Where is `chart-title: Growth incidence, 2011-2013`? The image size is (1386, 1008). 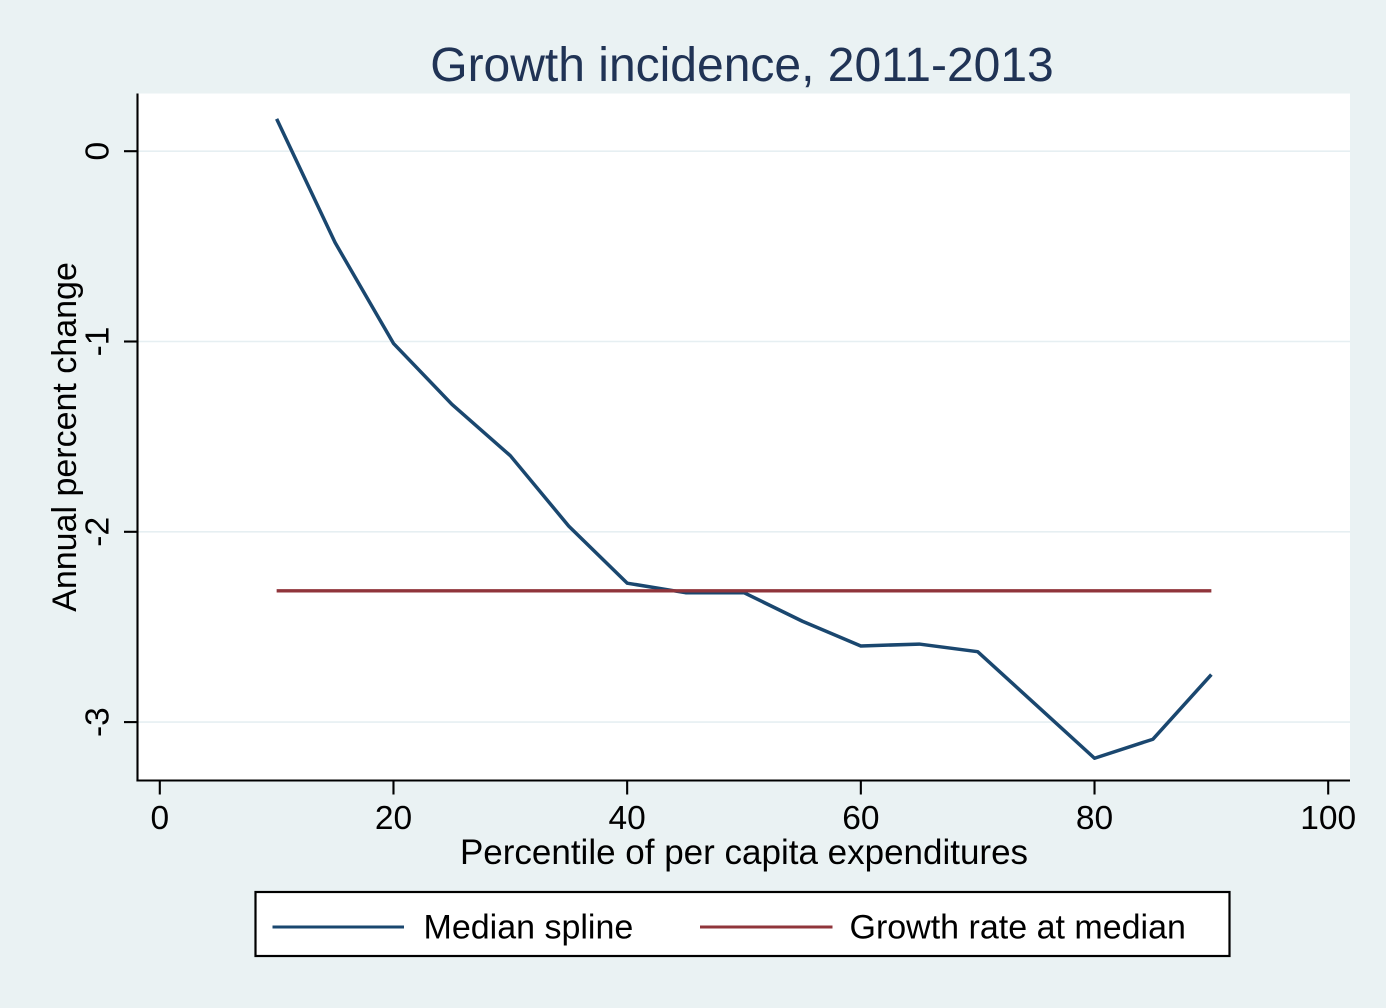 chart-title: Growth incidence, 2011-2013 is located at coordinates (742, 65).